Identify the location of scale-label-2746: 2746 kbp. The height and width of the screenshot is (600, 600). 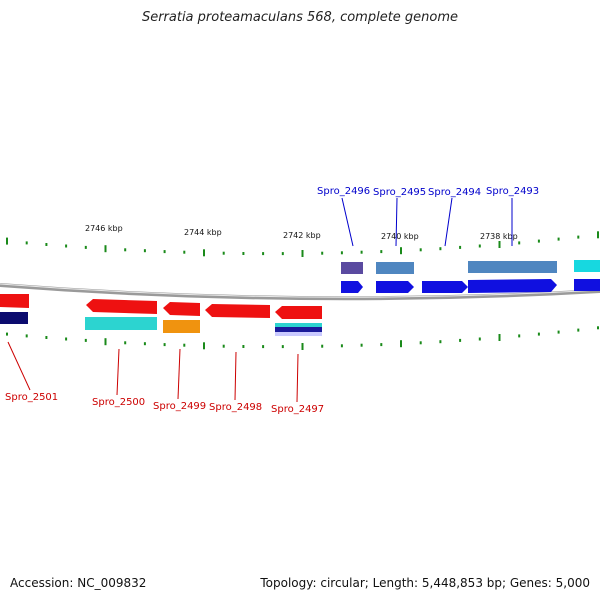
(104, 228).